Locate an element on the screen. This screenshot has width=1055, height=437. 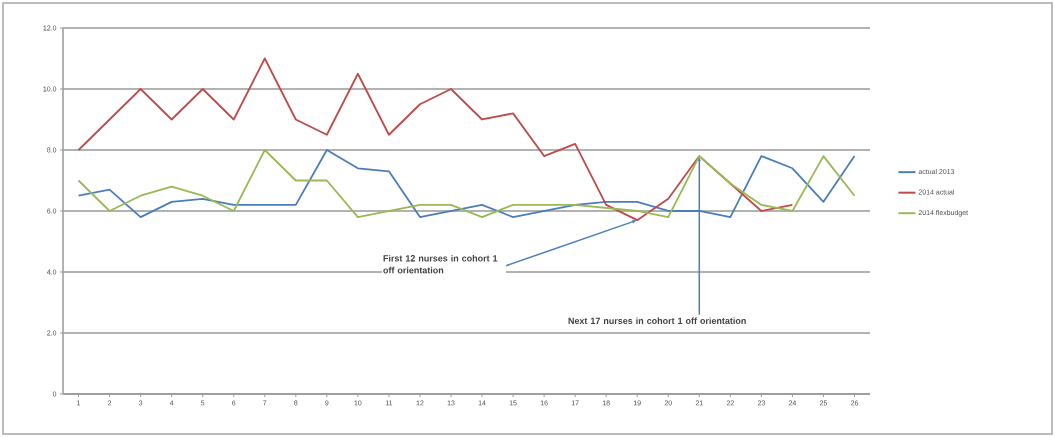
annotation: Next 17 nurses in cohort 1 off orientation is located at coordinates (657, 320).